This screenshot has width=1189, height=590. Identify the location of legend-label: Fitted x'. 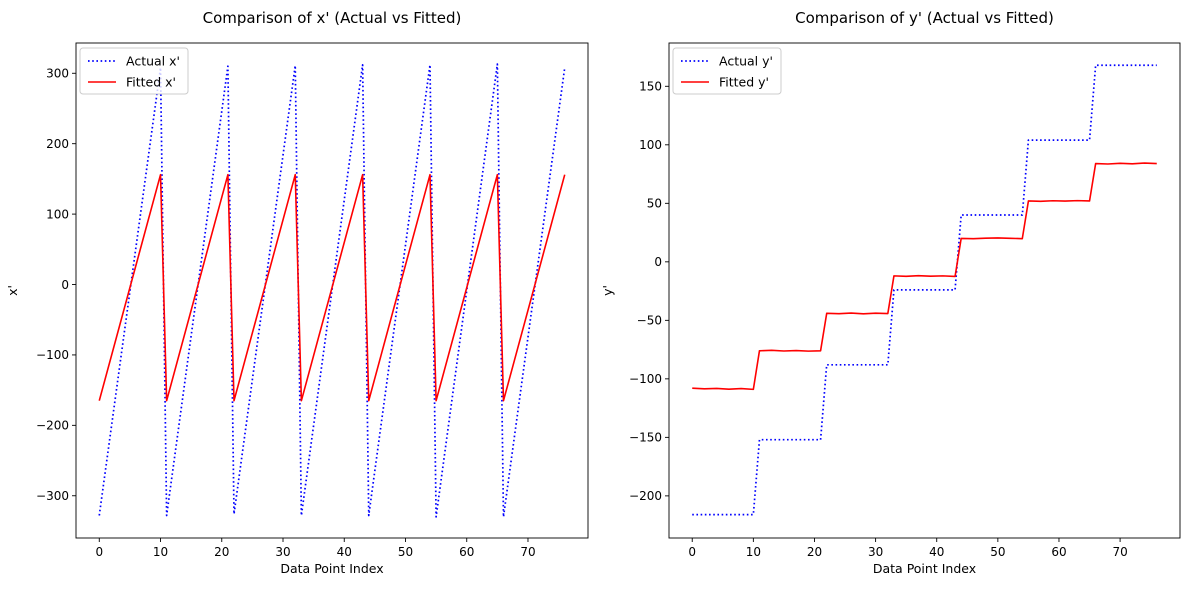
(151, 81).